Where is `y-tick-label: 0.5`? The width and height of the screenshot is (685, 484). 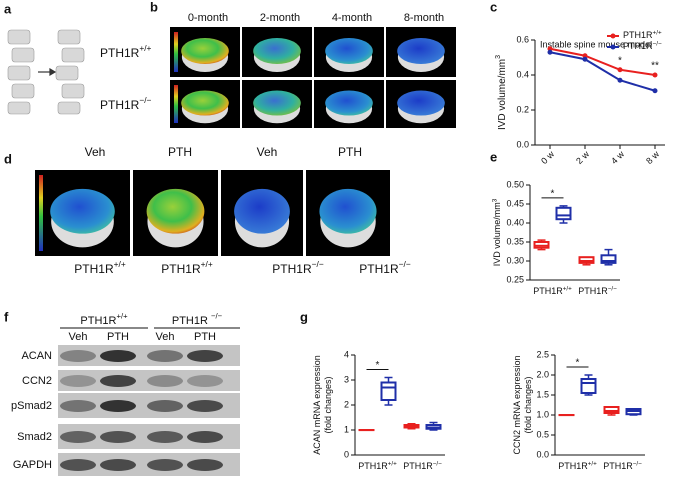
y-tick-label: 0.5 is located at coordinates (542, 434).